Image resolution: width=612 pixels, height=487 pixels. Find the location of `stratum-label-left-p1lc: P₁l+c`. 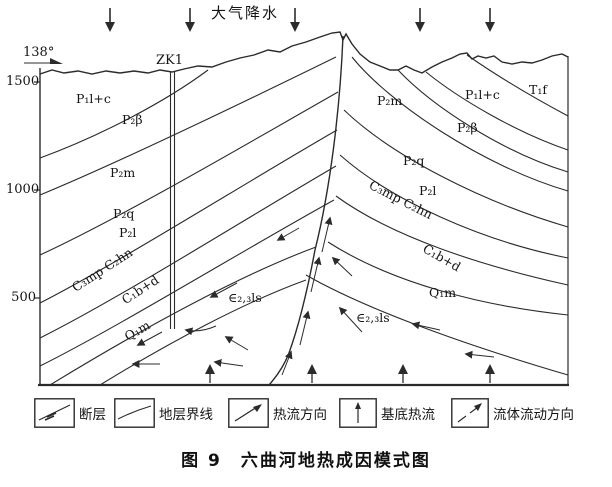

stratum-label-left-p1lc: P₁l+c is located at coordinates (93, 98).